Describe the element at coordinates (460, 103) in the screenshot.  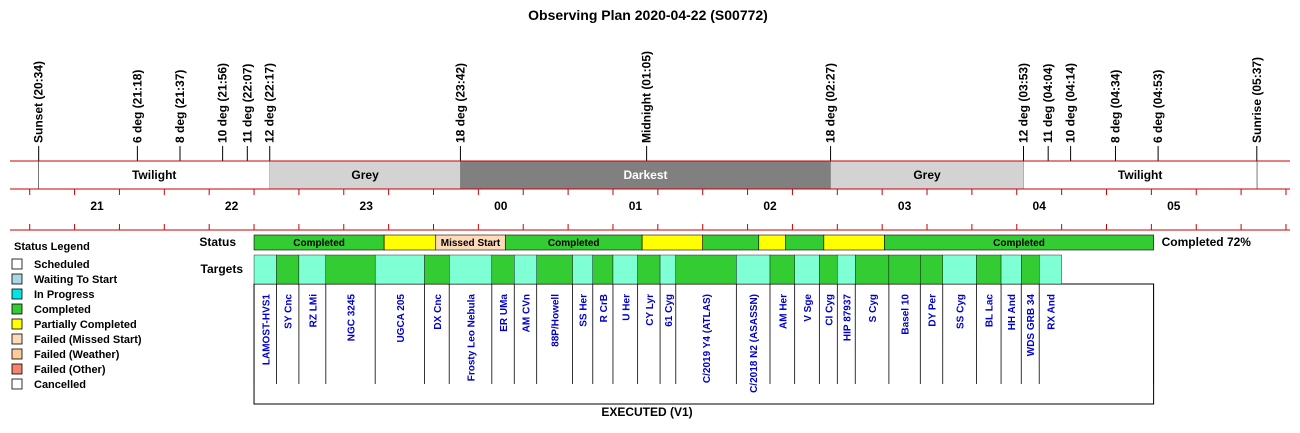
I see `event-label: 18 deg (23:42)` at that location.